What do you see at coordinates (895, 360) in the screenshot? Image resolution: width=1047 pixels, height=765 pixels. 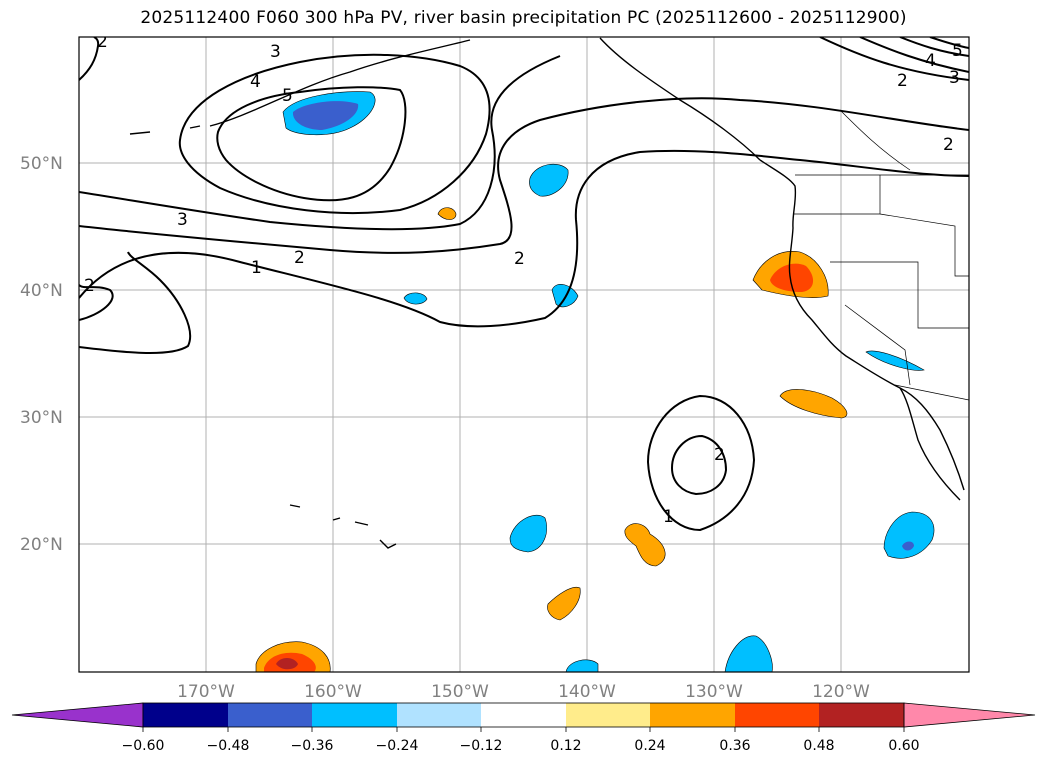 I see `precip-blob-southern-california-blue` at bounding box center [895, 360].